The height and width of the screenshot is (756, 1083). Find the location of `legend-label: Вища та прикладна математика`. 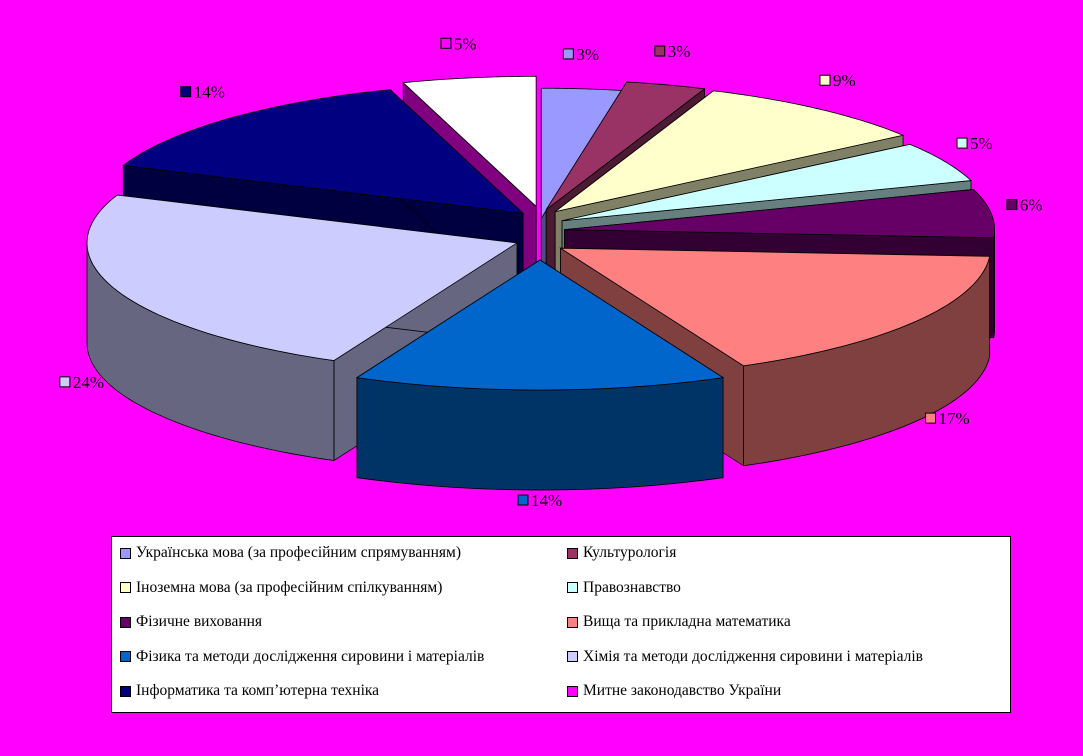

legend-label: Вища та прикладна математика is located at coordinates (687, 621).